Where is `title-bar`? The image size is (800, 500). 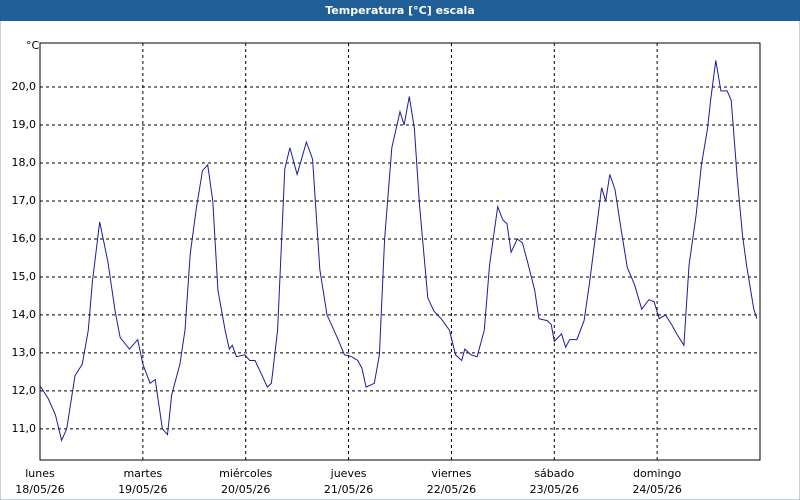
title-bar is located at coordinates (400, 10).